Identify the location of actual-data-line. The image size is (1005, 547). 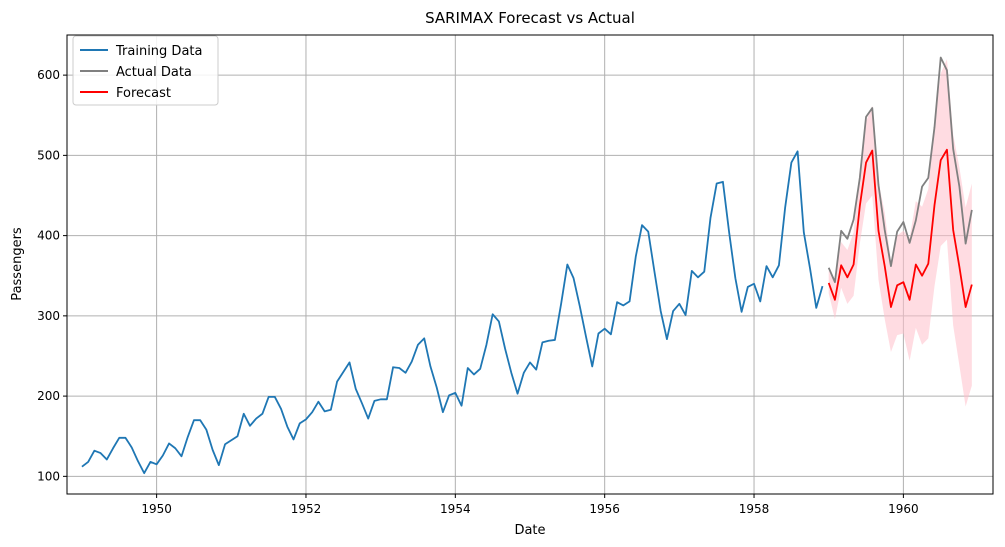
(900, 170).